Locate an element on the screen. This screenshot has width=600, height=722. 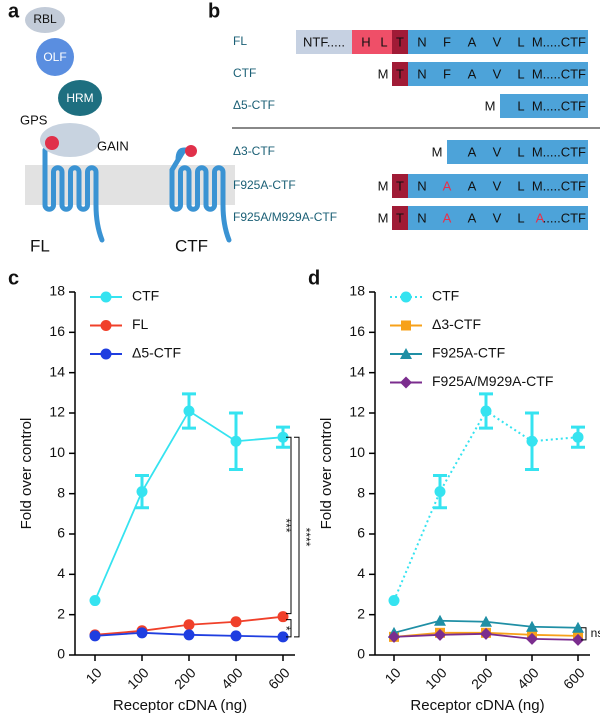
x-tick-label: 200 is located at coordinates (185, 678).